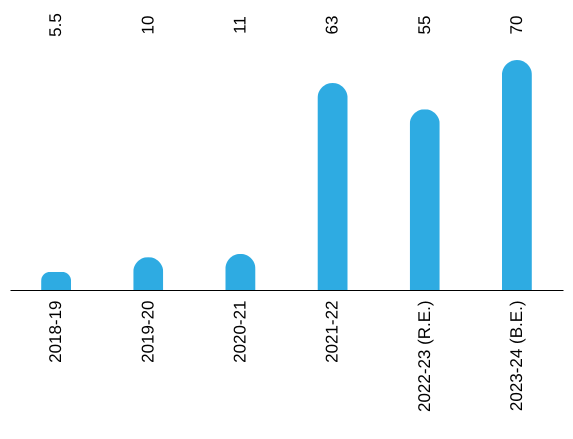  Describe the element at coordinates (424, 356) in the screenshot. I see `x-tick-label: 2022-23 (R.E.)` at that location.